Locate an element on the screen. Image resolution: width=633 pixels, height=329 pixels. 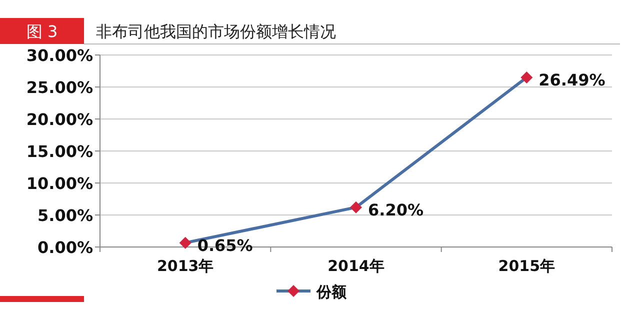
data-label: 6.20% is located at coordinates (396, 210).